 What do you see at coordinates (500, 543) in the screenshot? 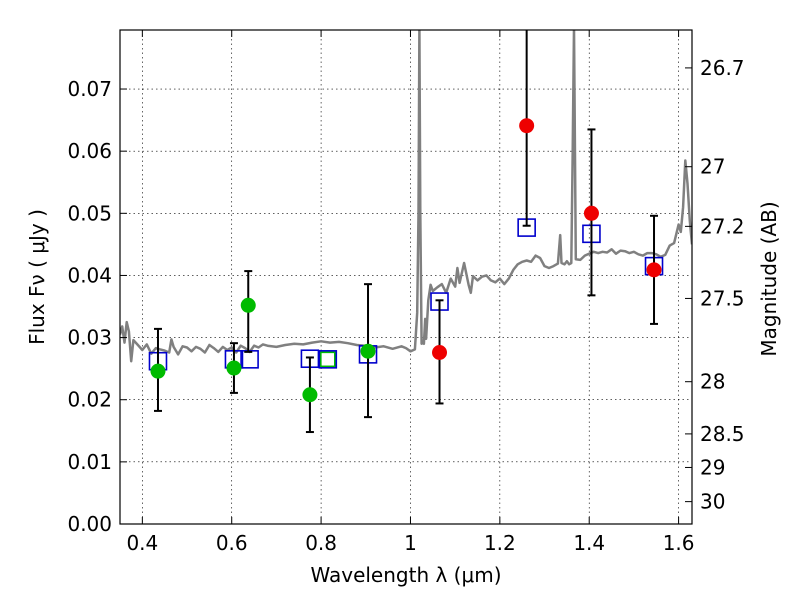
I see `x-tick-label: 1.2` at bounding box center [500, 543].